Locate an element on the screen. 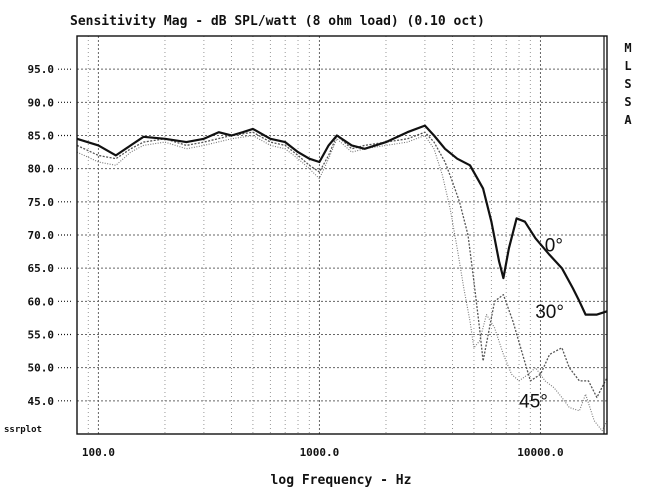 Image resolution: width=650 pixels, height=503 pixels. side-label-letter: L is located at coordinates (627, 66).